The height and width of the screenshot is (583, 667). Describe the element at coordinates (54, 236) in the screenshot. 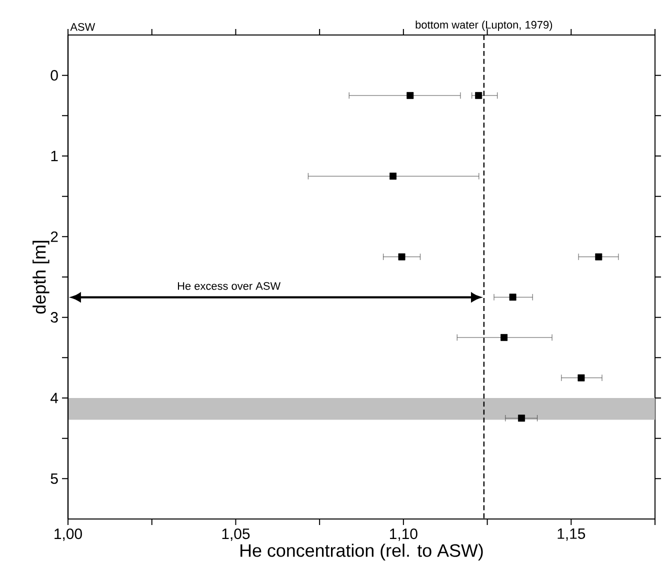

I see `y-tick-label: 2` at that location.